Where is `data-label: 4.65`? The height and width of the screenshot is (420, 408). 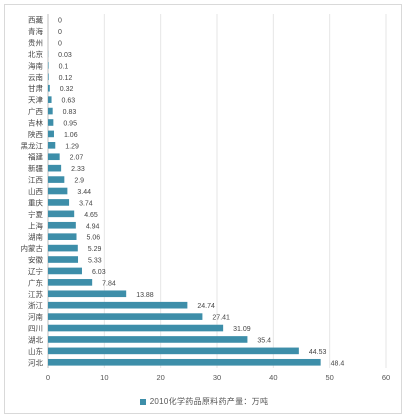
data-label: 4.65 is located at coordinates (91, 215).